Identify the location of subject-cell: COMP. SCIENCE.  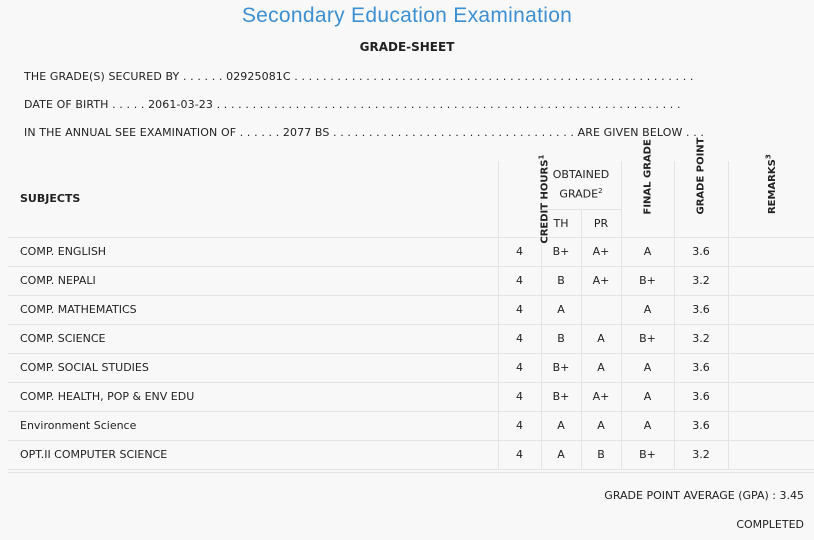
(253, 339).